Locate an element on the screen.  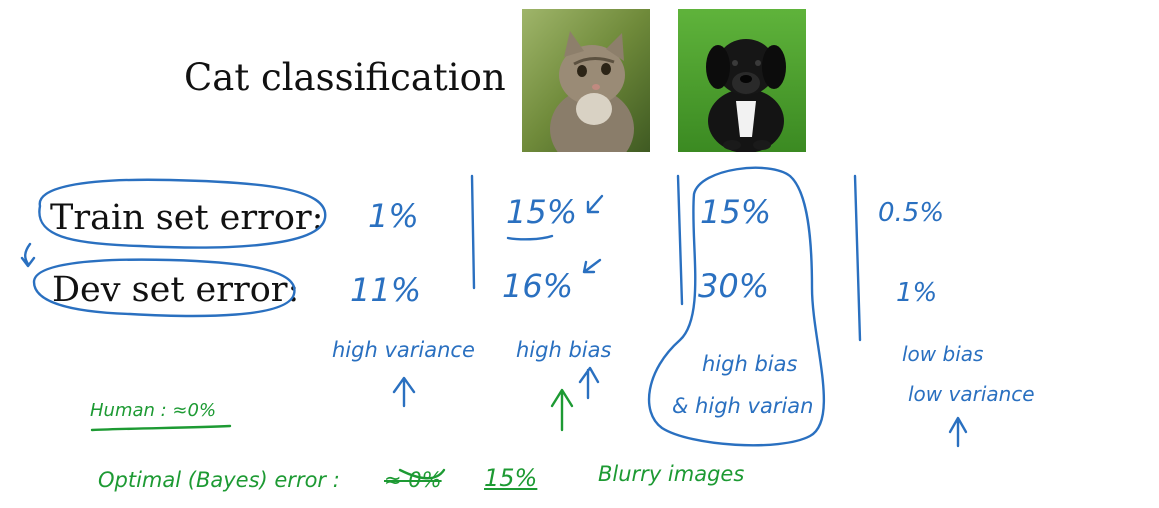
case2-train-error: 15% is located at coordinates (542, 212).